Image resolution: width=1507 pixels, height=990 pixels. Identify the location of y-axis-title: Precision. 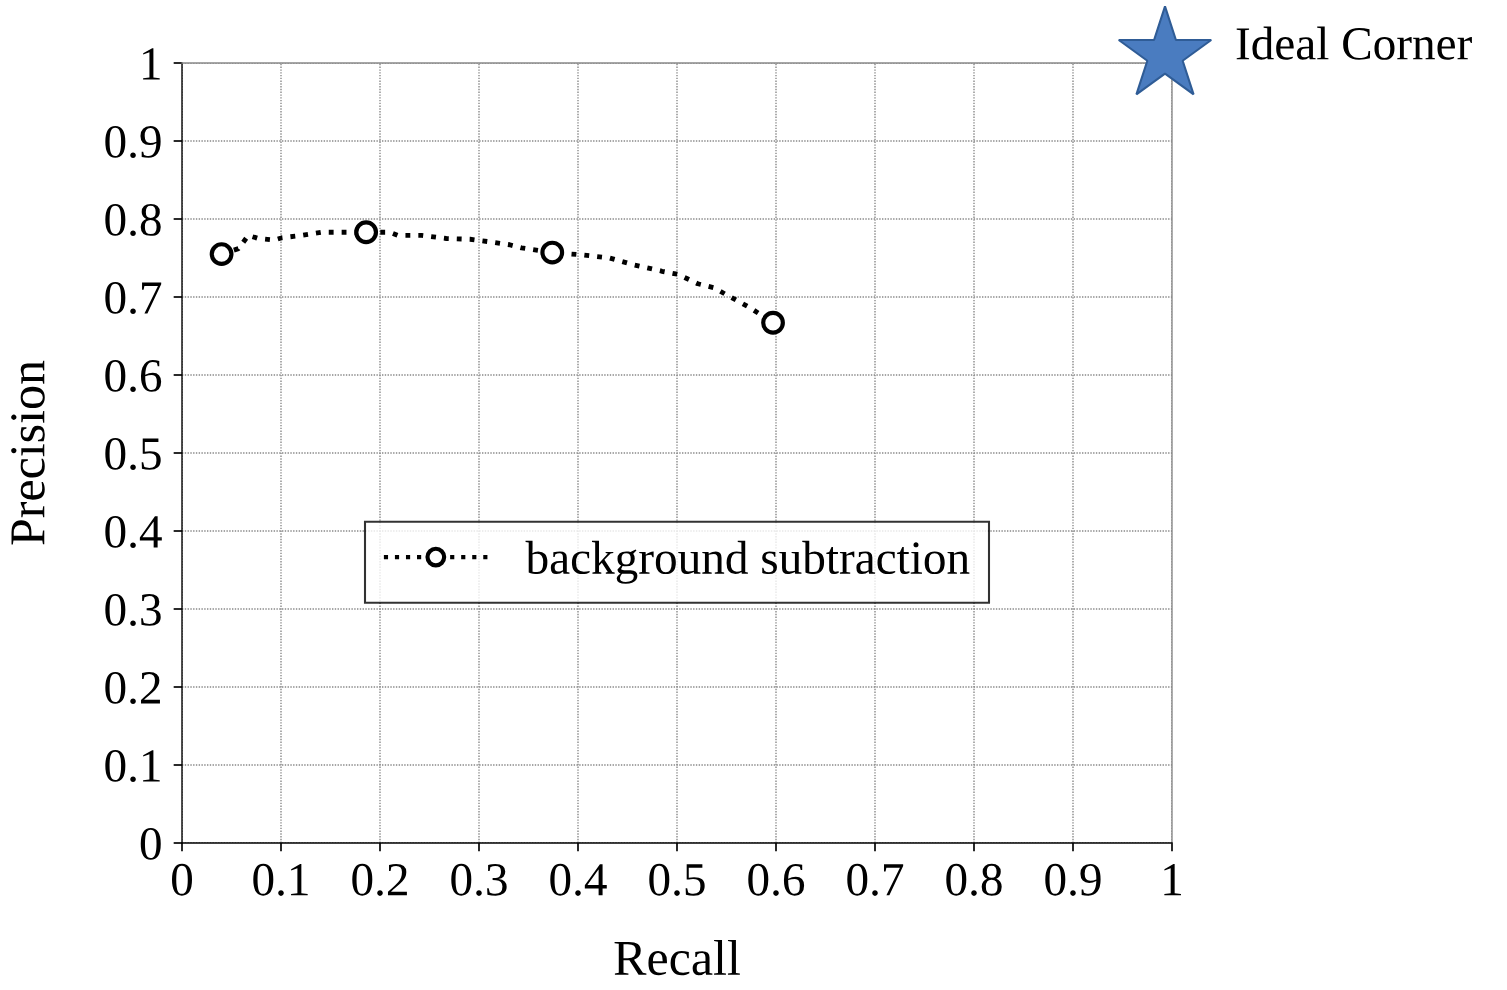
(28, 452).